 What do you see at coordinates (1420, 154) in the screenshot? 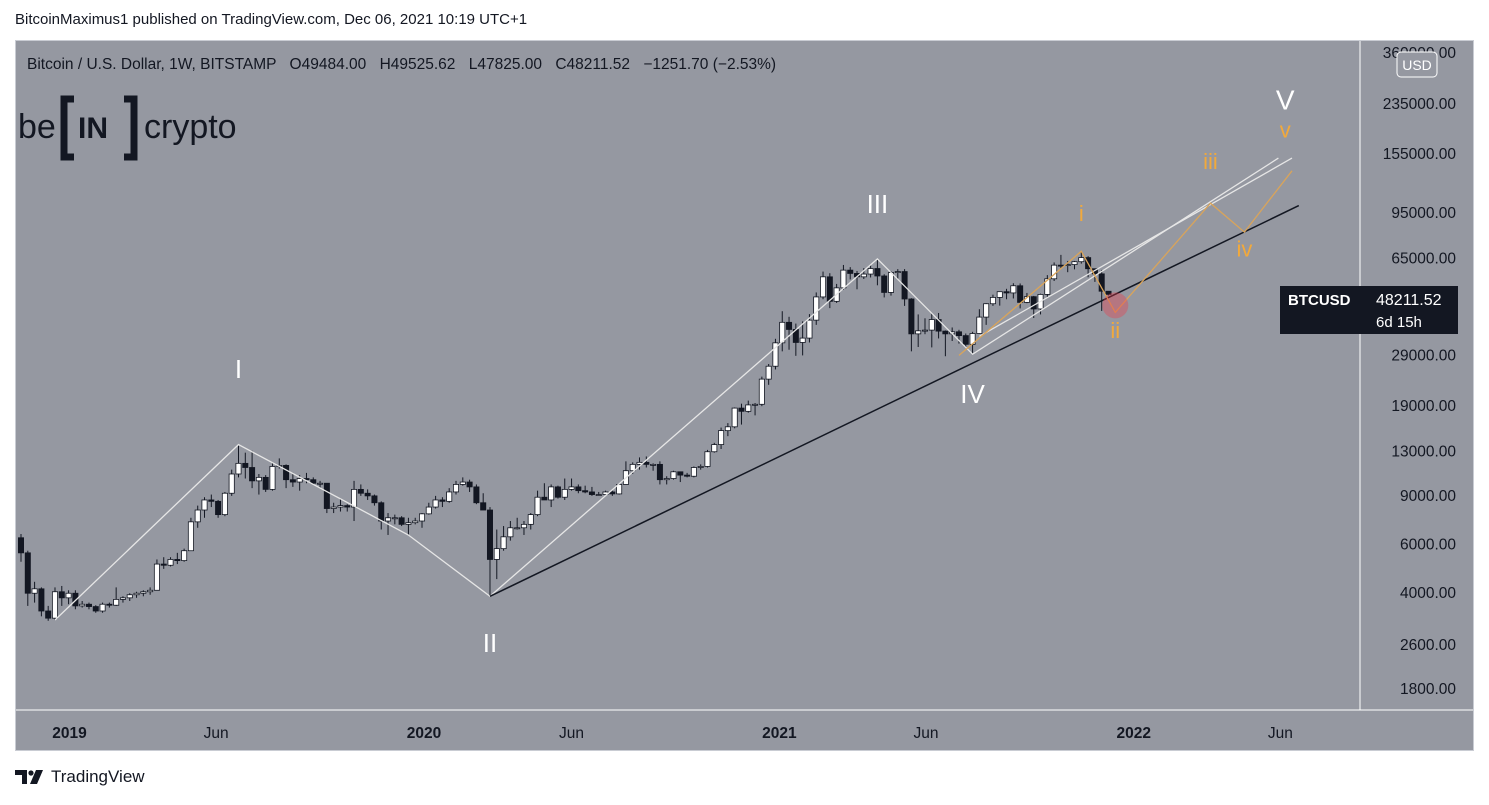
I see `price-tick-label: 155000.00` at bounding box center [1420, 154].